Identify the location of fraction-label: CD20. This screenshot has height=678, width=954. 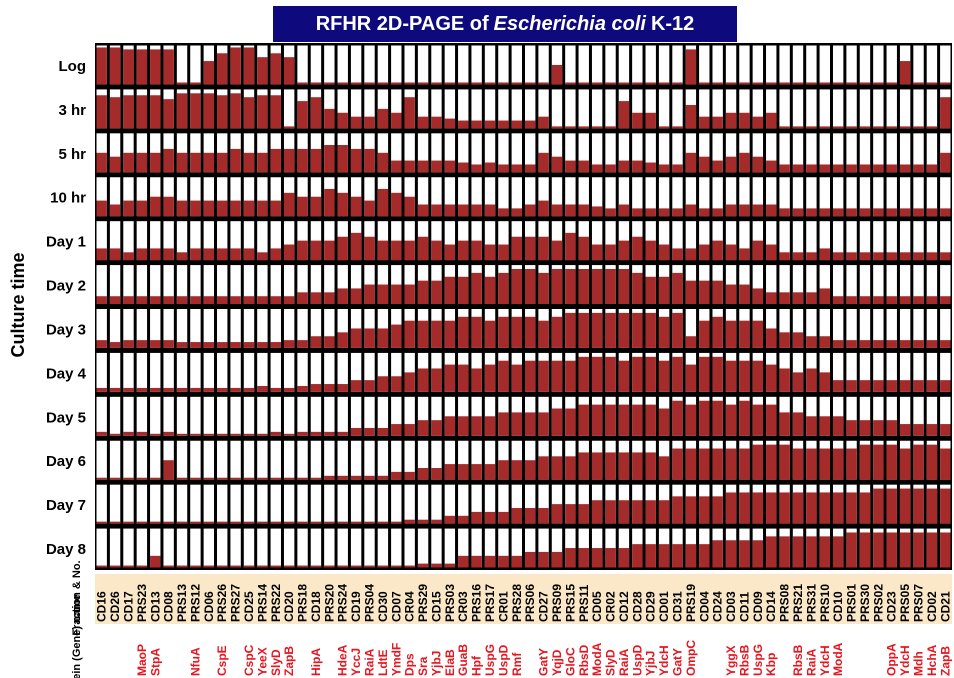
(289, 606).